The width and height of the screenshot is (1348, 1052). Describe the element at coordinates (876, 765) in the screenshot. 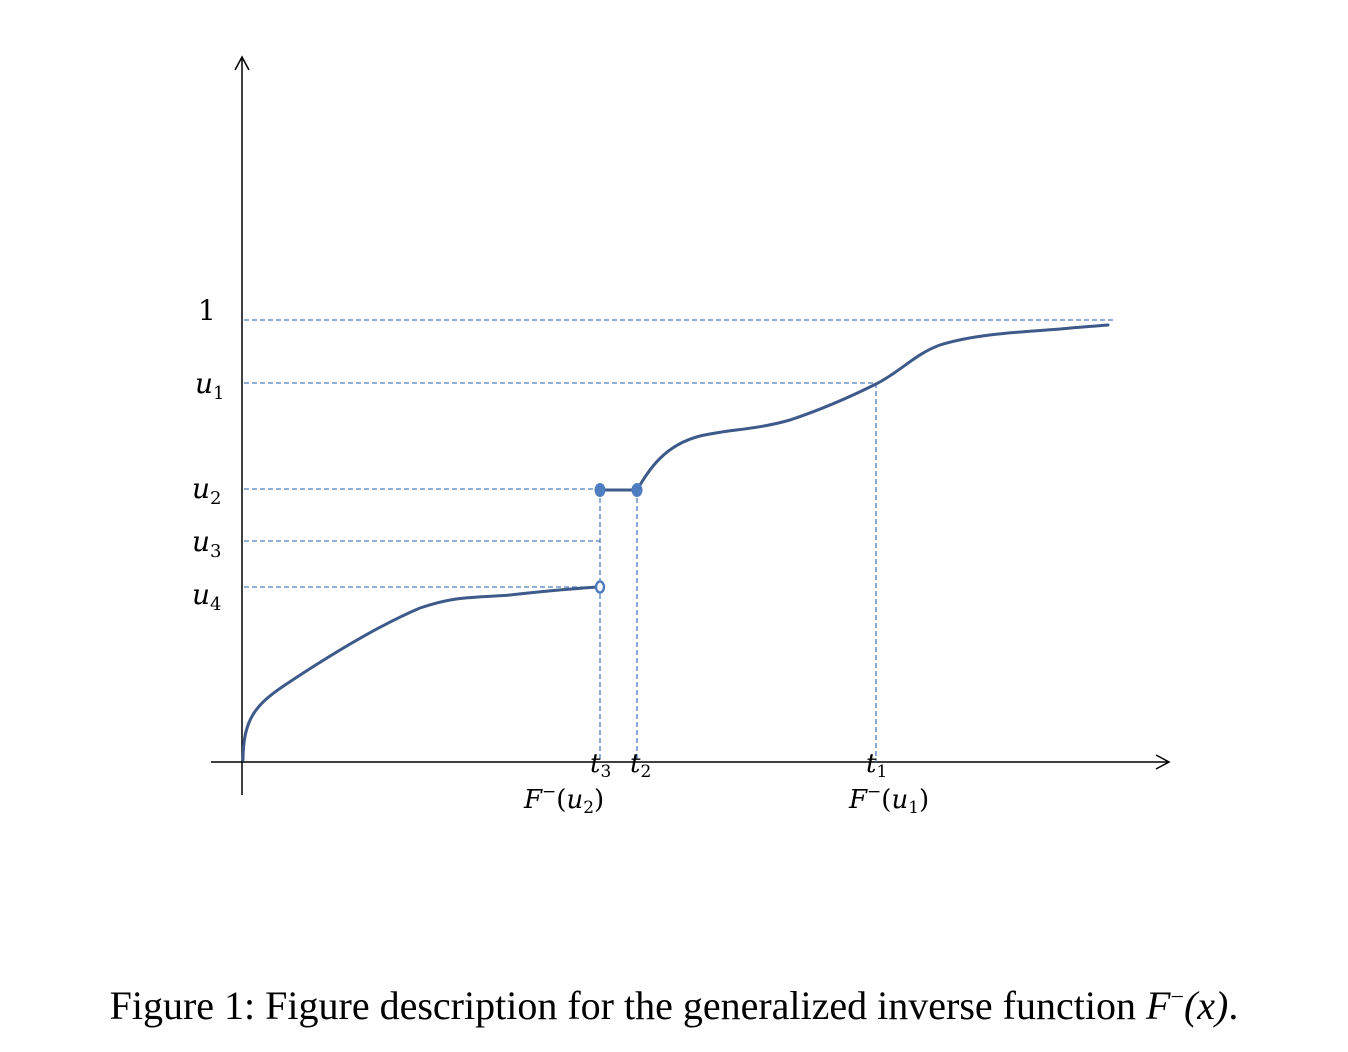

I see `x-label-t1: t1` at that location.